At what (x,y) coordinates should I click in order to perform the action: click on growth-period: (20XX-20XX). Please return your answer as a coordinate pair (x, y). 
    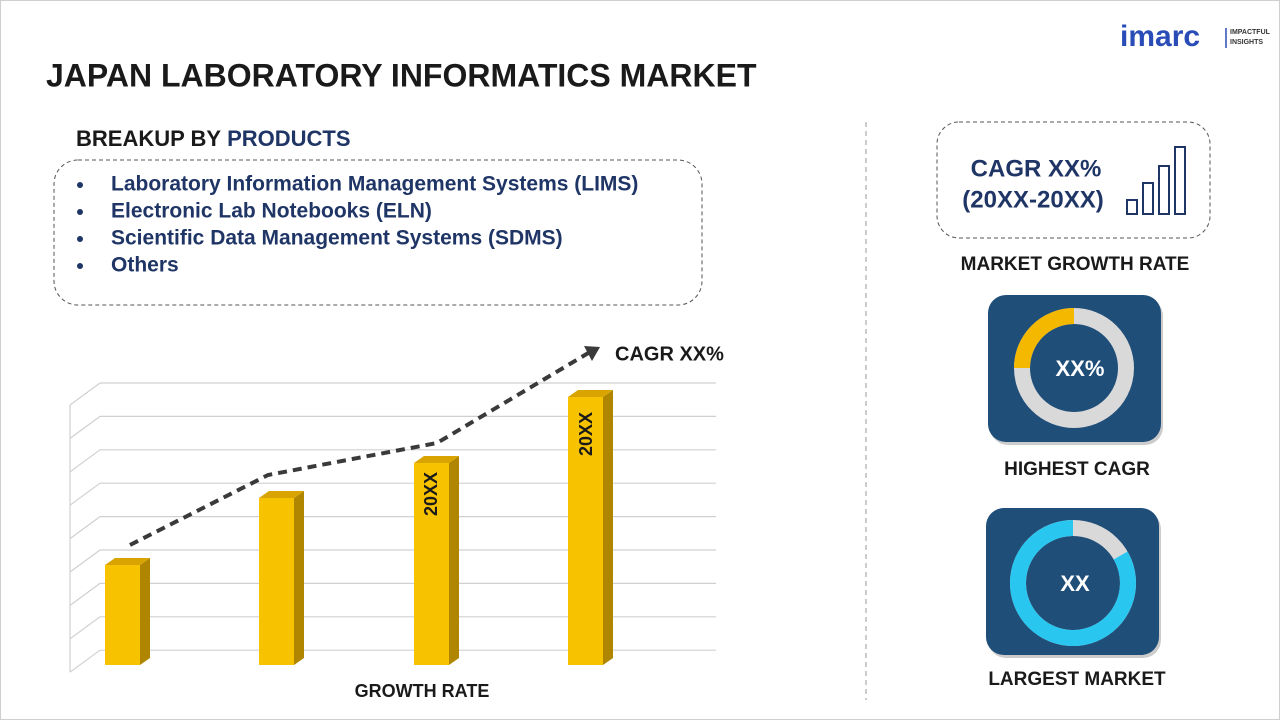
    Looking at the image, I should click on (1032, 199).